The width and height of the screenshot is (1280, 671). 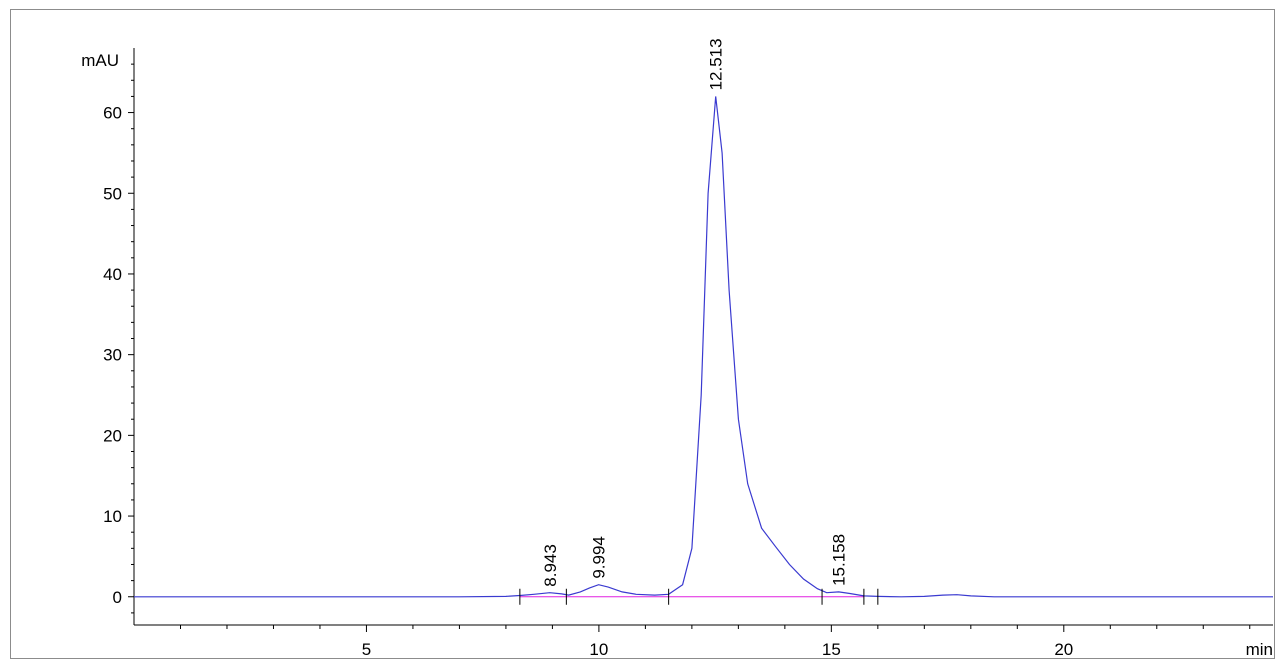 I want to click on x-tick-label: 15, so click(x=831, y=649).